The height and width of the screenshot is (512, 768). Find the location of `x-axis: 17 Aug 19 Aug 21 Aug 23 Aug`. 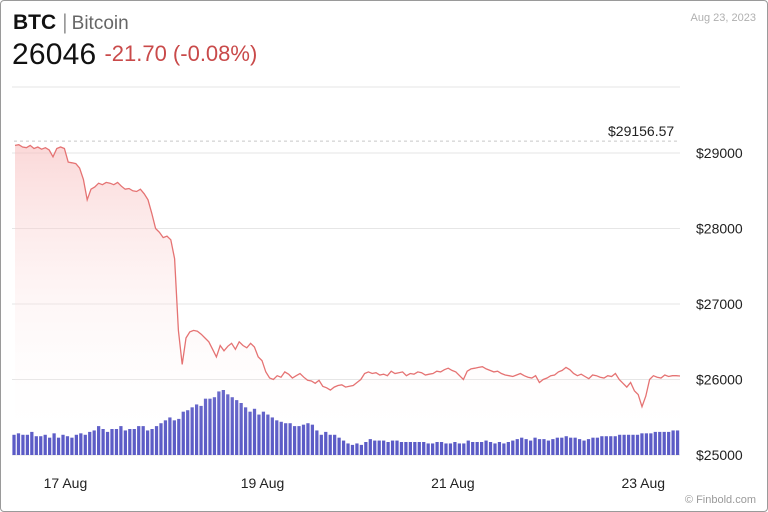

x-axis: 17 Aug 19 Aug 21 Aug 23 Aug is located at coordinates (354, 483).